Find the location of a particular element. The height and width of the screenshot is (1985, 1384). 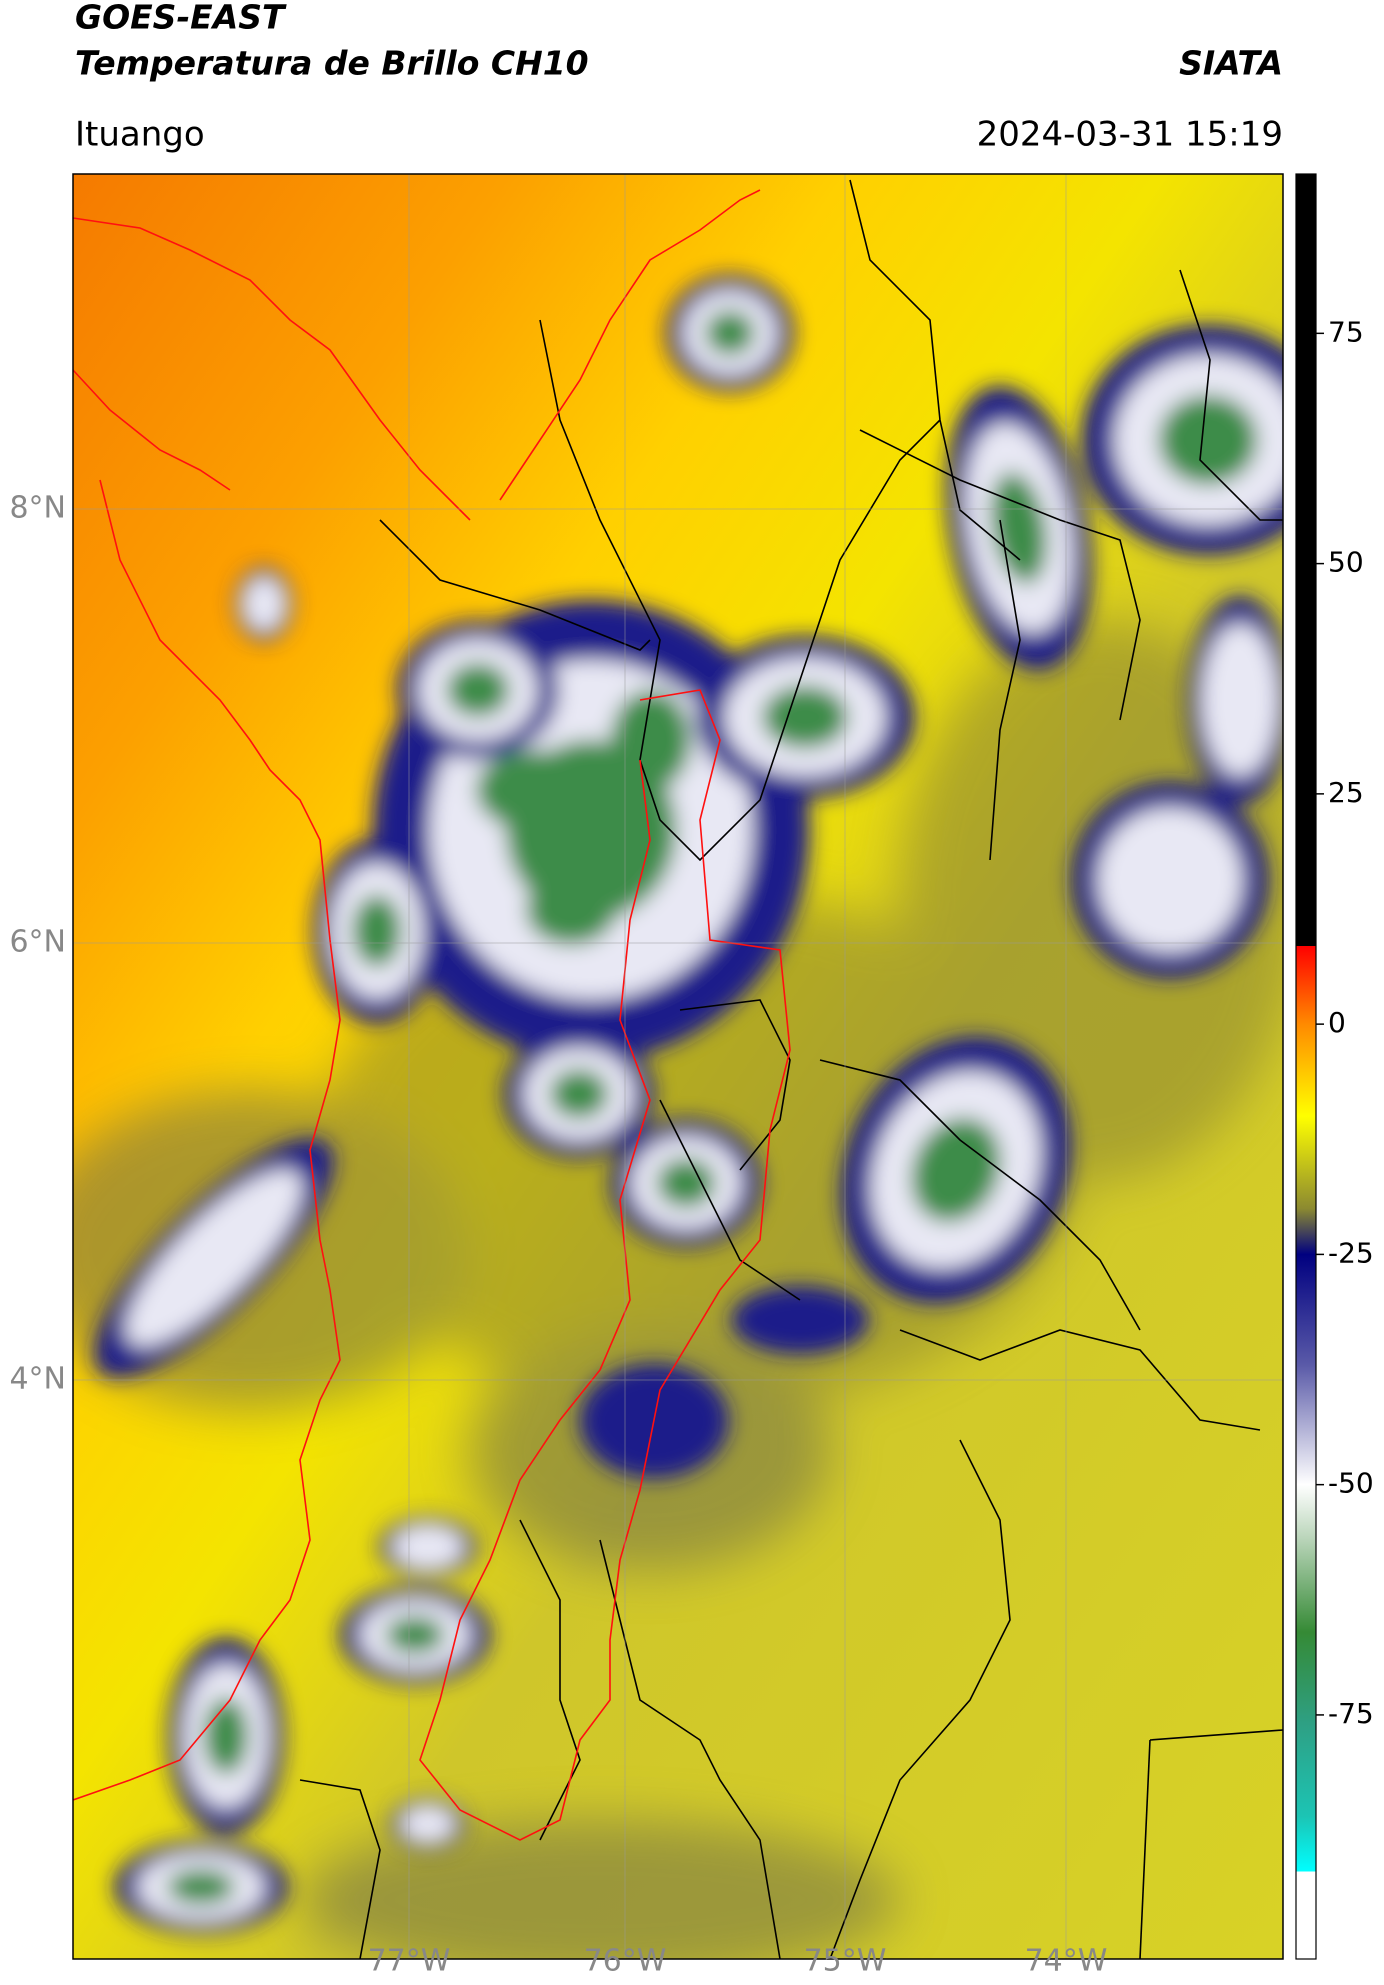

title-line1: GOES-EAST is located at coordinates (181, 18).